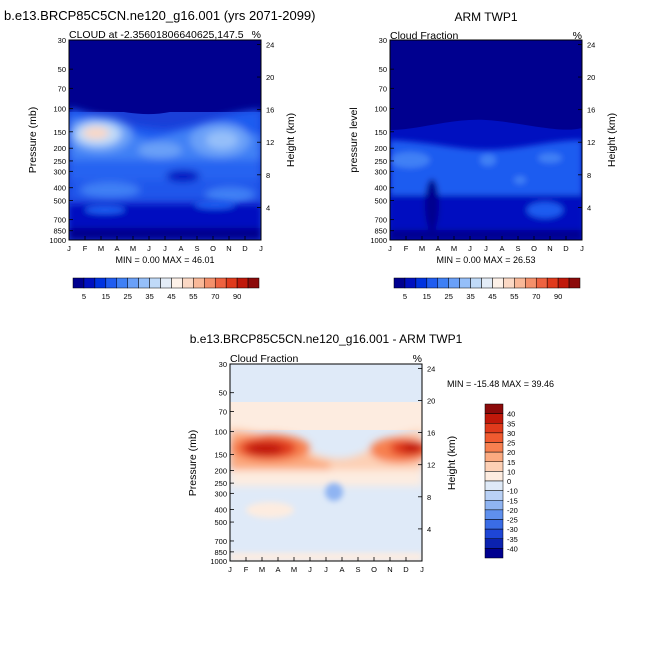  What do you see at coordinates (512, 539) in the screenshot?
I see `labelbar-label: -35` at bounding box center [512, 539].